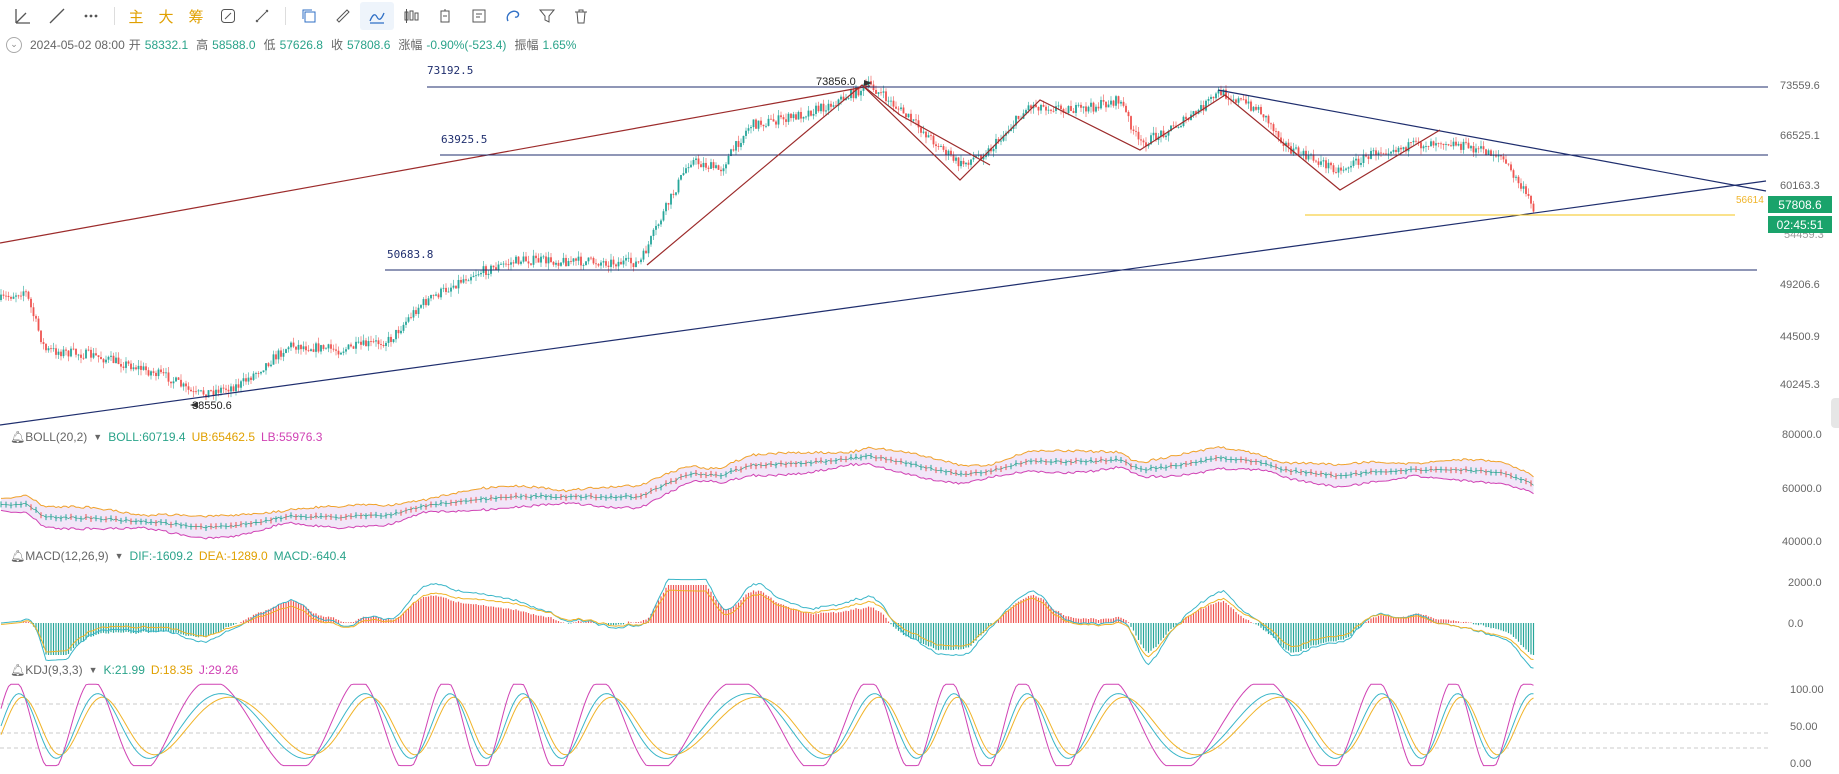 This screenshot has width=1839, height=774. I want to click on kdj-name: 🔔︎KDJ(9,3,3), so click(46, 670).